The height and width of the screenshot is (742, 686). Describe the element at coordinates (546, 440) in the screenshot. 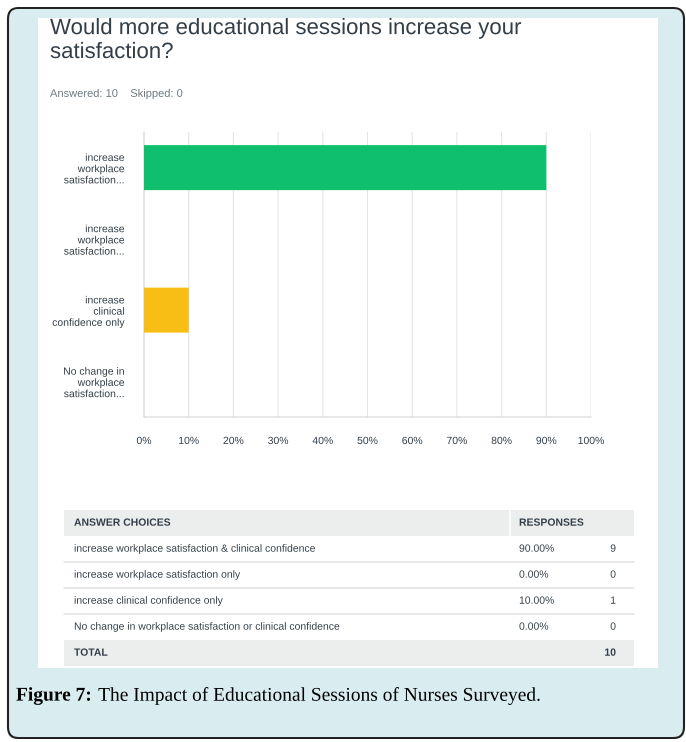

I see `x-tick-label: 90%` at that location.